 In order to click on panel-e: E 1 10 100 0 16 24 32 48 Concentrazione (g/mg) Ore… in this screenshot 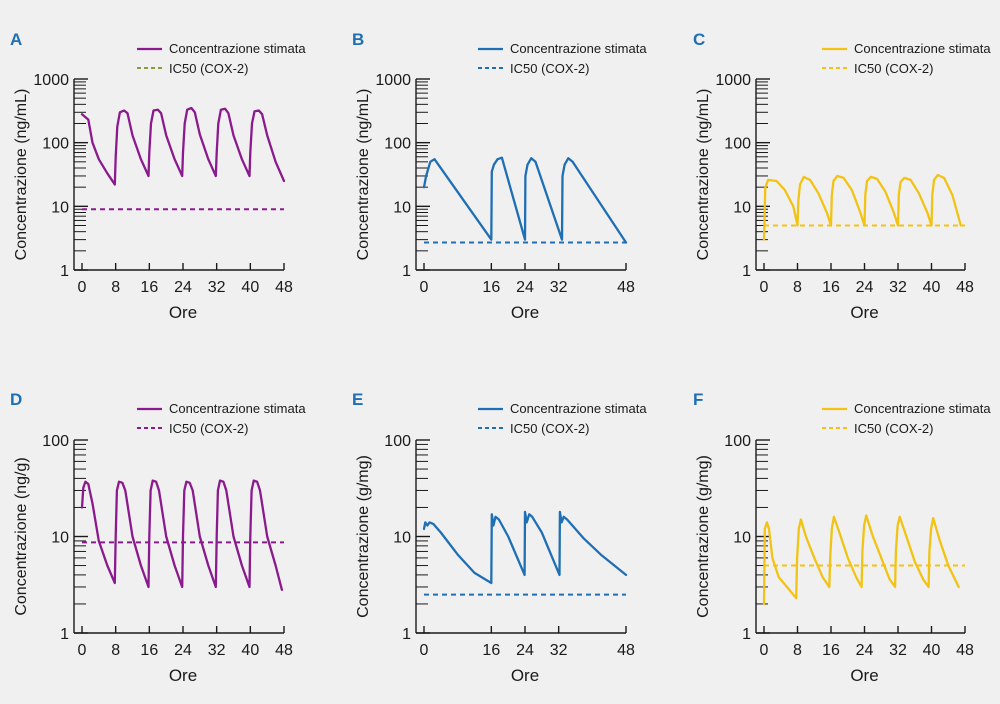, I will do `click(499, 537)`.